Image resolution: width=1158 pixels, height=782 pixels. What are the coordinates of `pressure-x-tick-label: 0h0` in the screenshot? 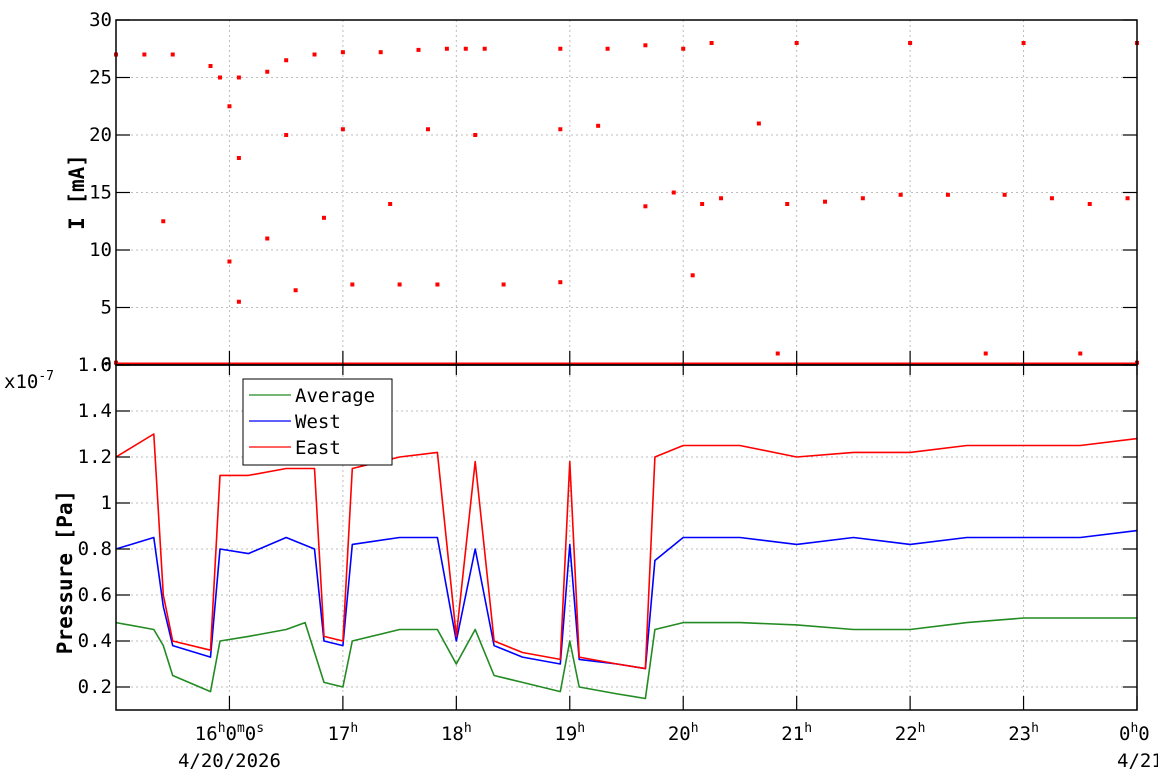 It's located at (1134, 733).